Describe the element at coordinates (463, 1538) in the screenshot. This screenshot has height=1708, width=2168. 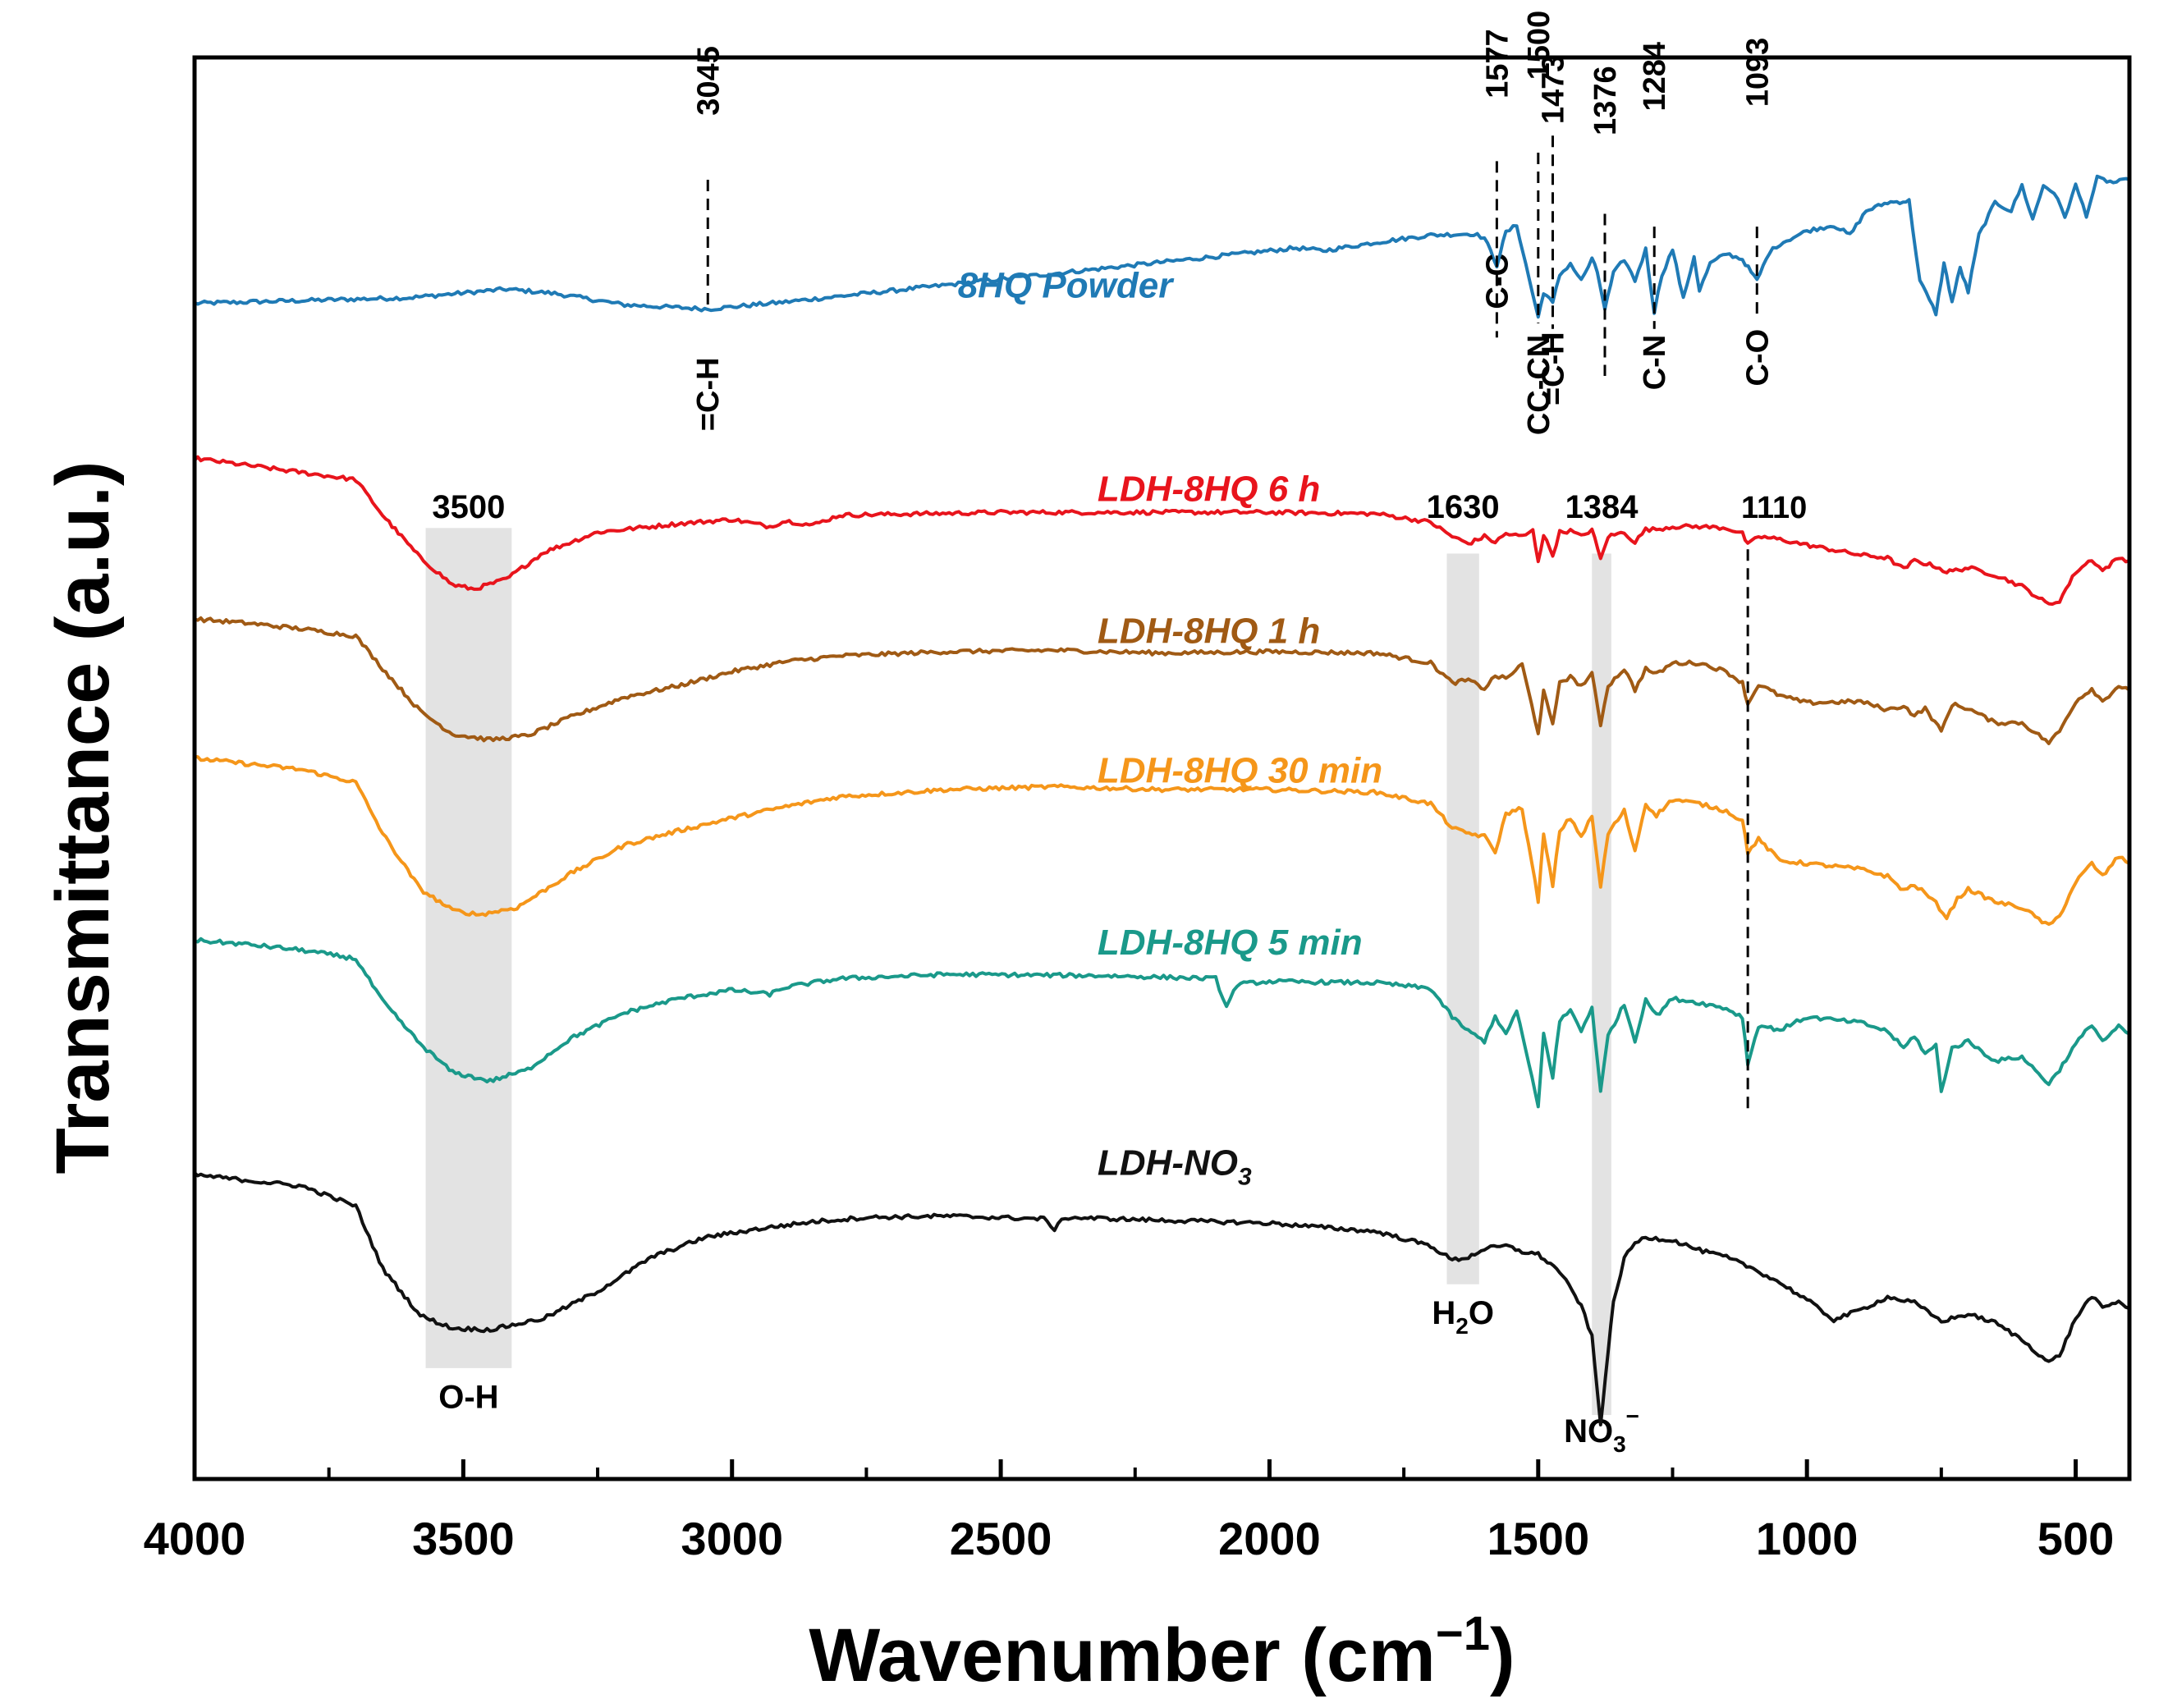
I see `x-tick-label-3500: 3500` at that location.